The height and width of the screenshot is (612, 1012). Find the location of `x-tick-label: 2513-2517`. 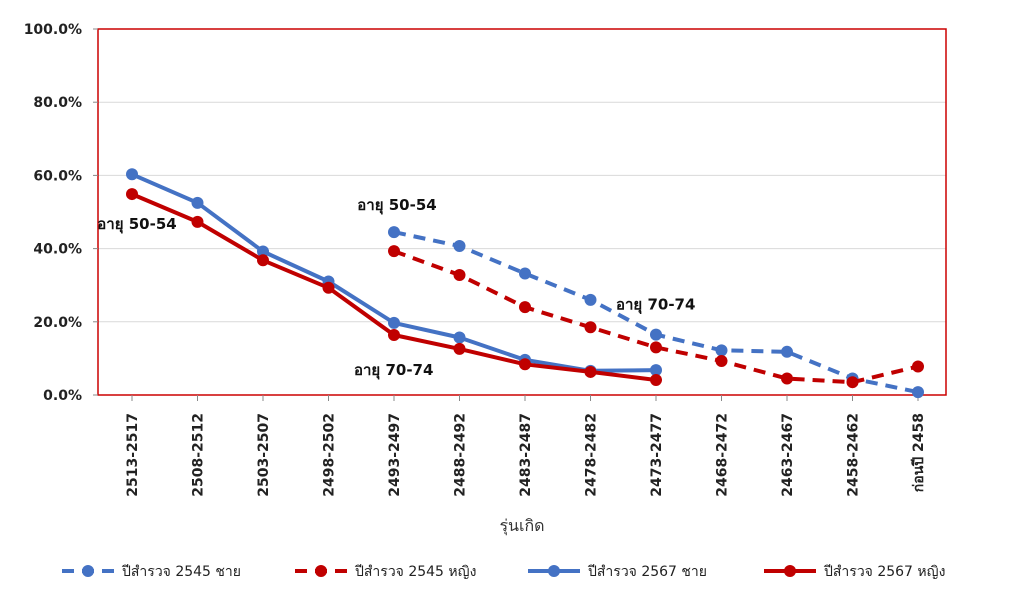

x-tick-label: 2513-2517 is located at coordinates (133, 455).